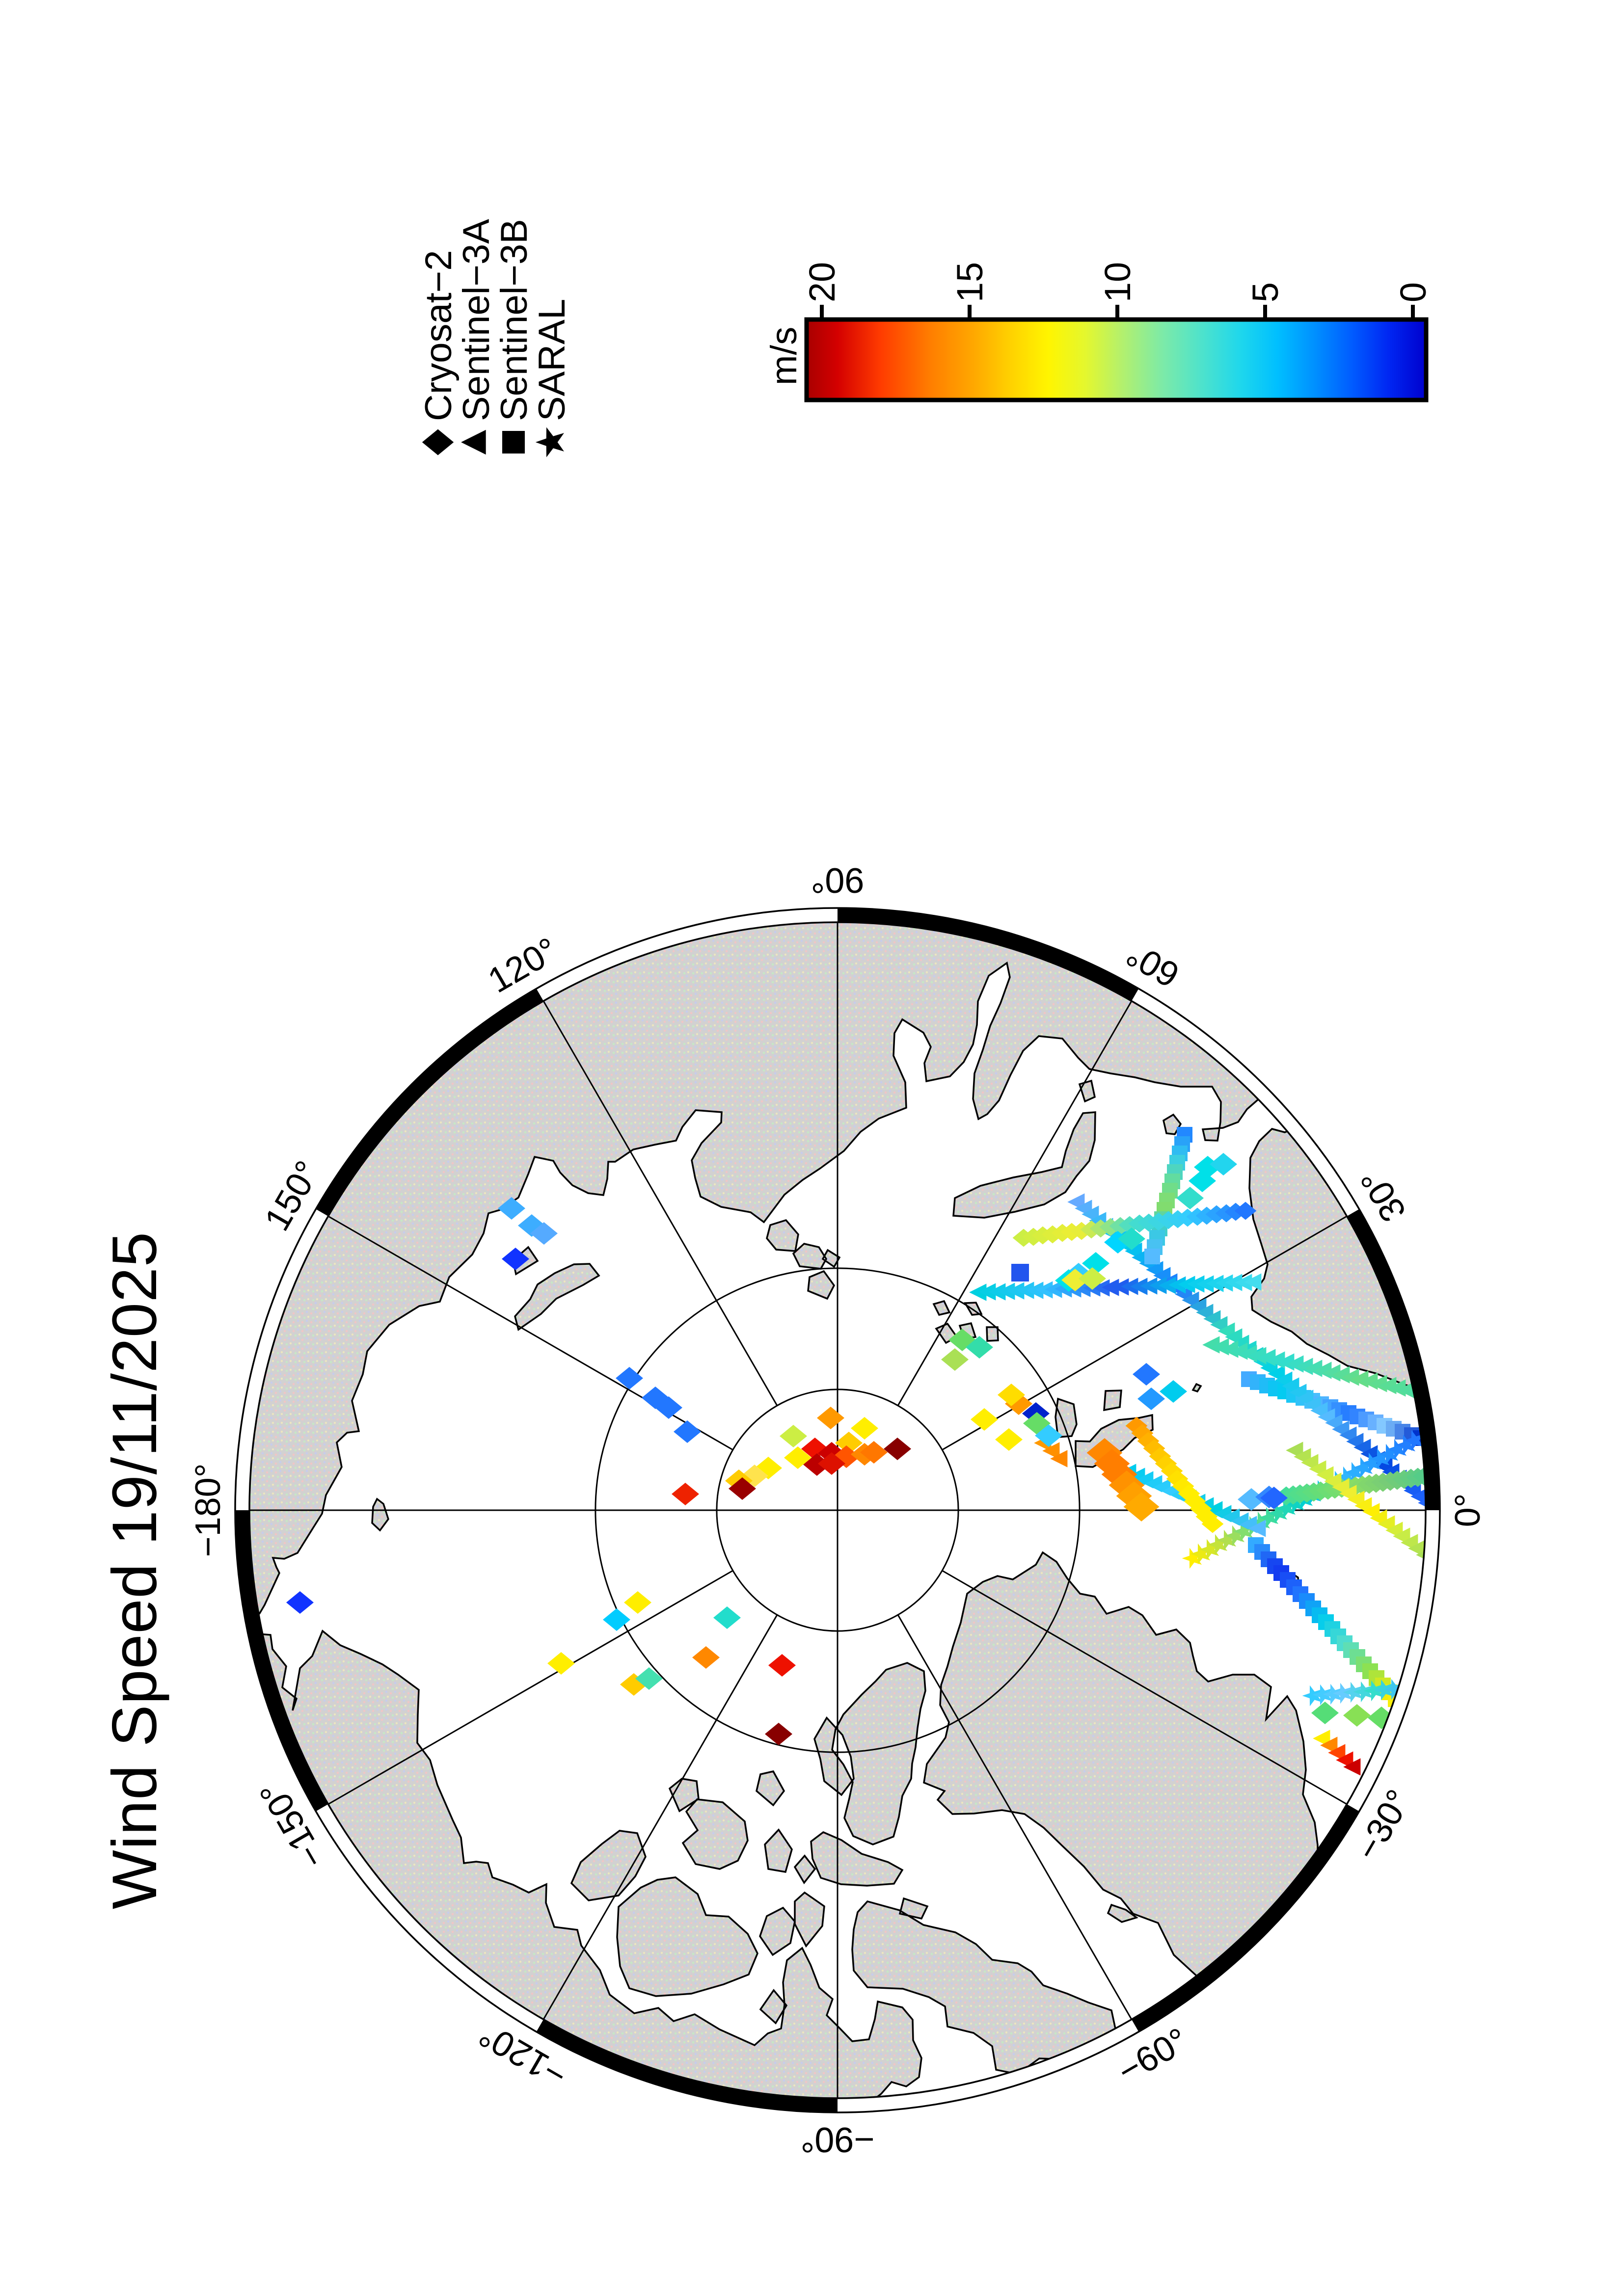 Image resolution: width=1623 pixels, height=2296 pixels. Describe the element at coordinates (838, 2139) in the screenshot. I see `svg-text: −90°` at that location.